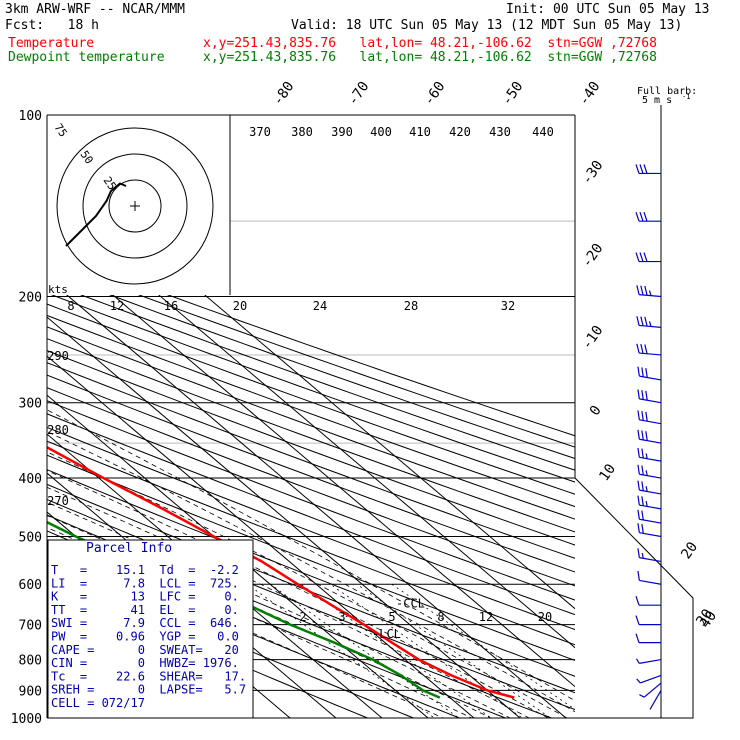  Describe the element at coordinates (14, 416) in the screenshot. I see `isotherm-line` at that location.